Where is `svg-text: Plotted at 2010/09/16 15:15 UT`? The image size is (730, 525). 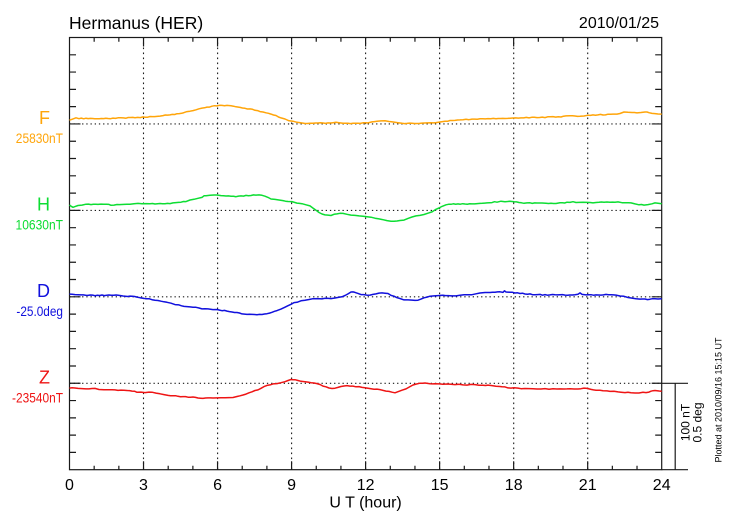 svg-text: Plotted at 2010/09/16 15:15 UT is located at coordinates (719, 400).